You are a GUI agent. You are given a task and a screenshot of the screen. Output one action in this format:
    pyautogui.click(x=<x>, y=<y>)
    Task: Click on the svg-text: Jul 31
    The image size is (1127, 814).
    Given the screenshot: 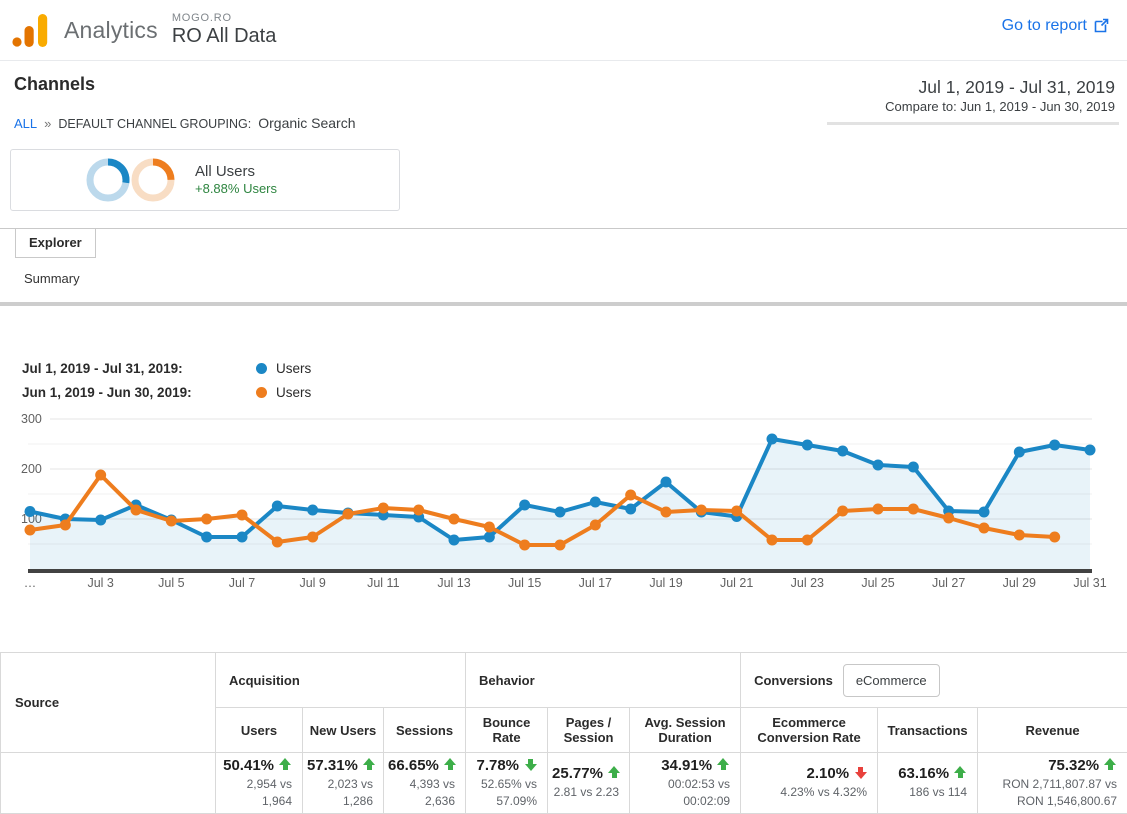 What is the action you would take?
    pyautogui.click(x=1089, y=583)
    